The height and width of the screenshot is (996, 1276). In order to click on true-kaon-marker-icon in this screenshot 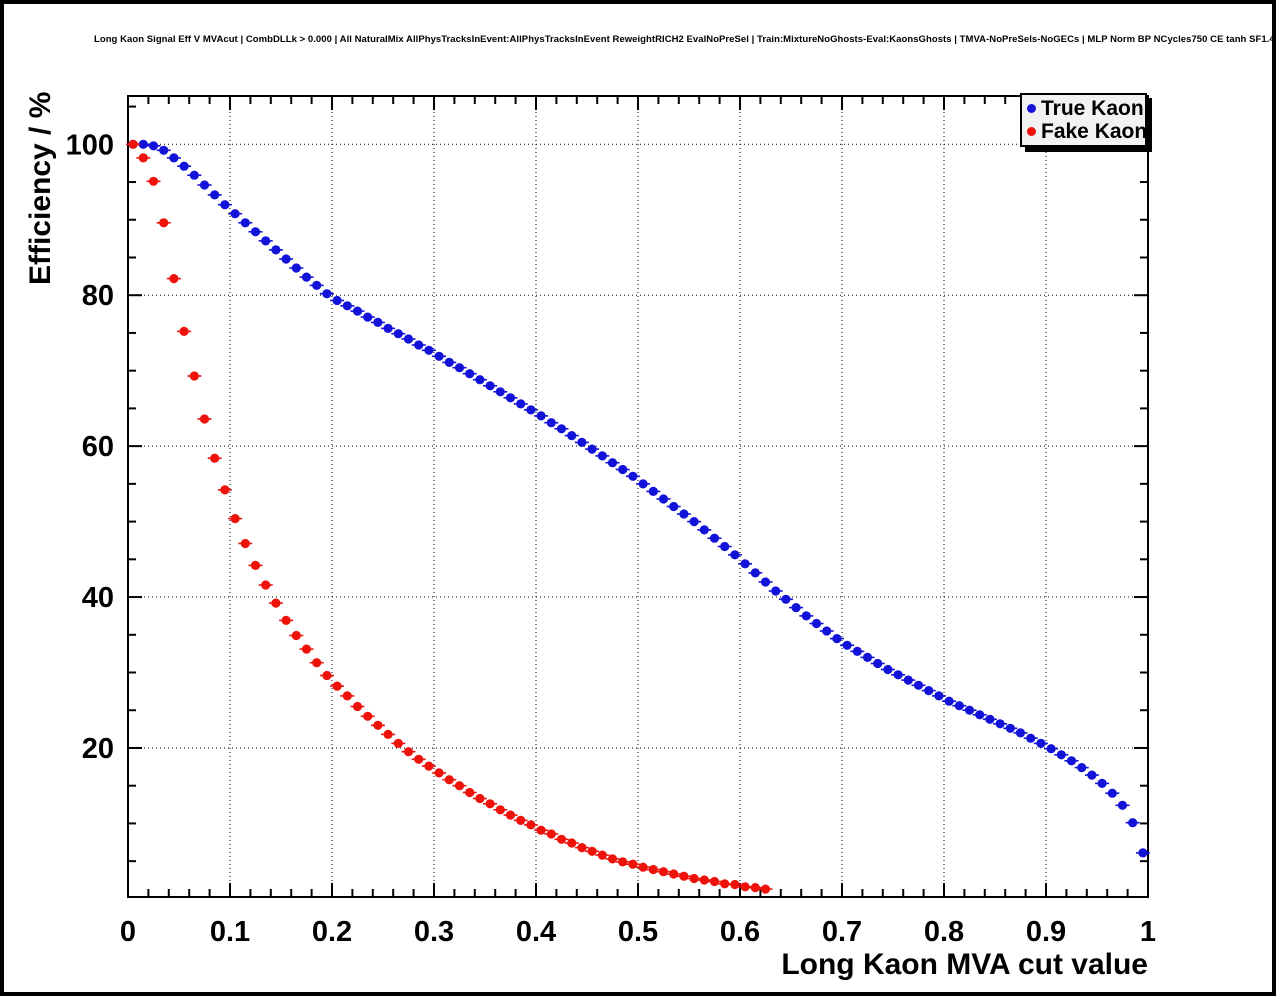, I will do `click(1031, 108)`.